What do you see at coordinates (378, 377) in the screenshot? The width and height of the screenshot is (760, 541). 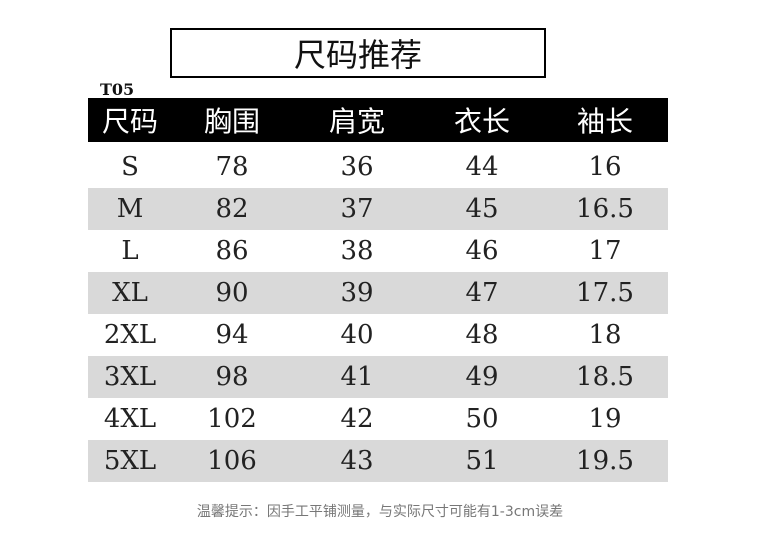 I see `table-row: 3XL 98 41 49 18.5` at bounding box center [378, 377].